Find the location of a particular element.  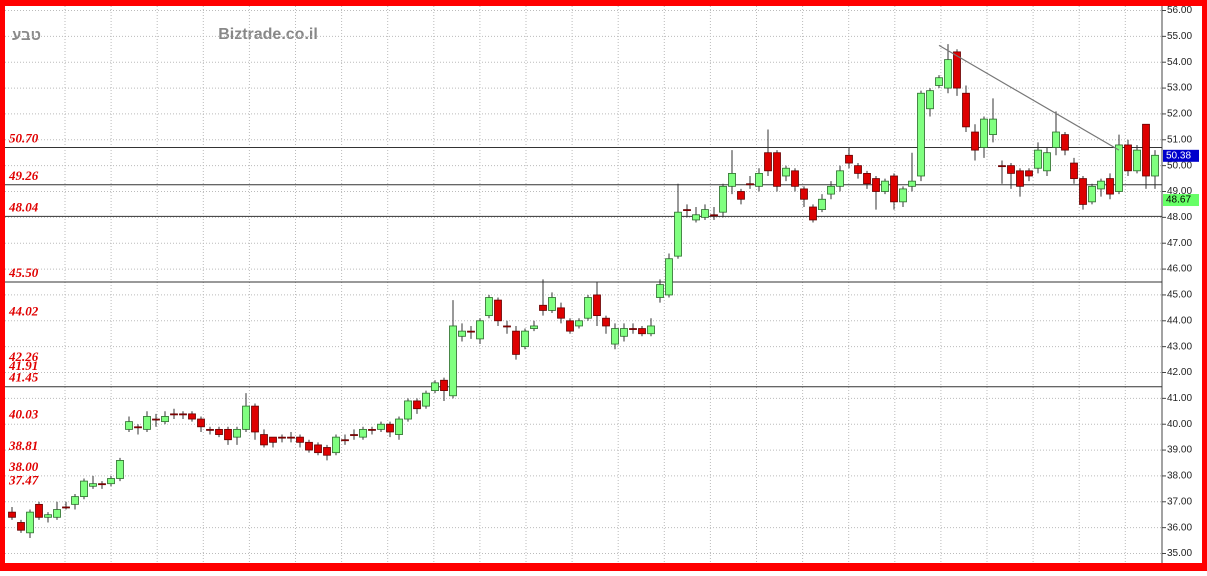

y-tick-label: 39.00 is located at coordinates (1179, 450).